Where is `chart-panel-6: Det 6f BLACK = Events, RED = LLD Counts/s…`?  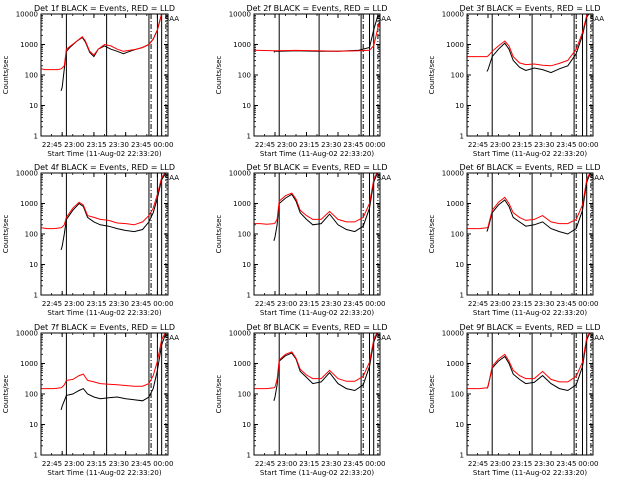 chart-panel-6: Det 6f BLACK = Events, RED = LLD Counts/s… is located at coordinates (516, 240).